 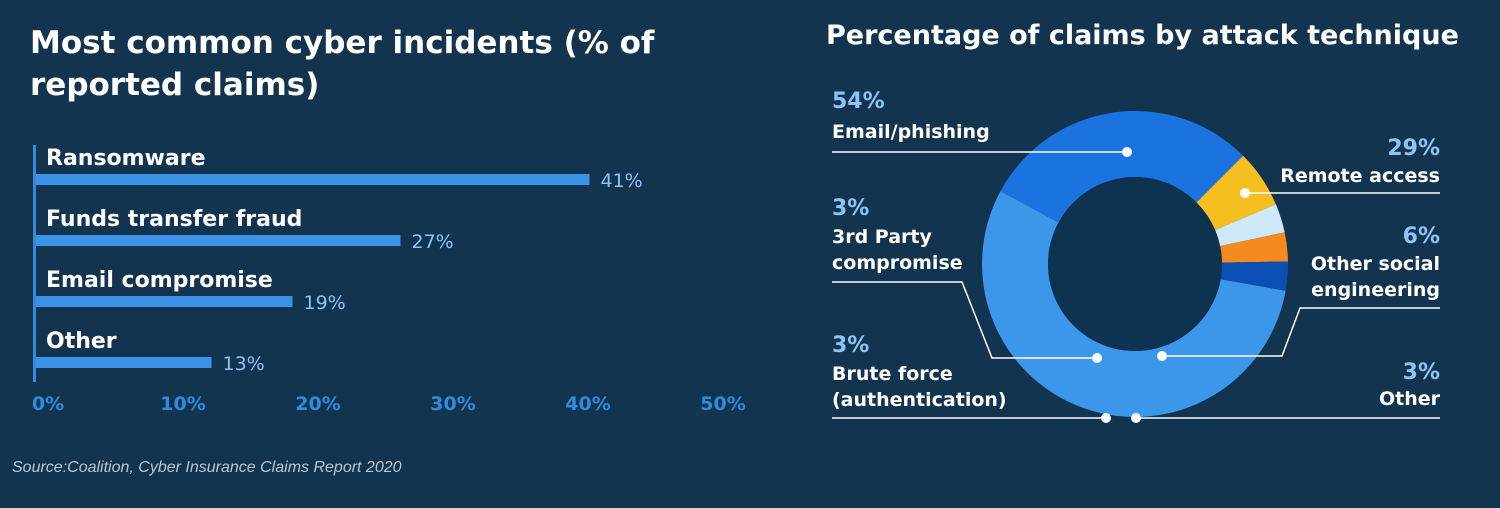 I want to click on donut-category-label-other-social-engineering-line-2: engineering, so click(x=1375, y=290).